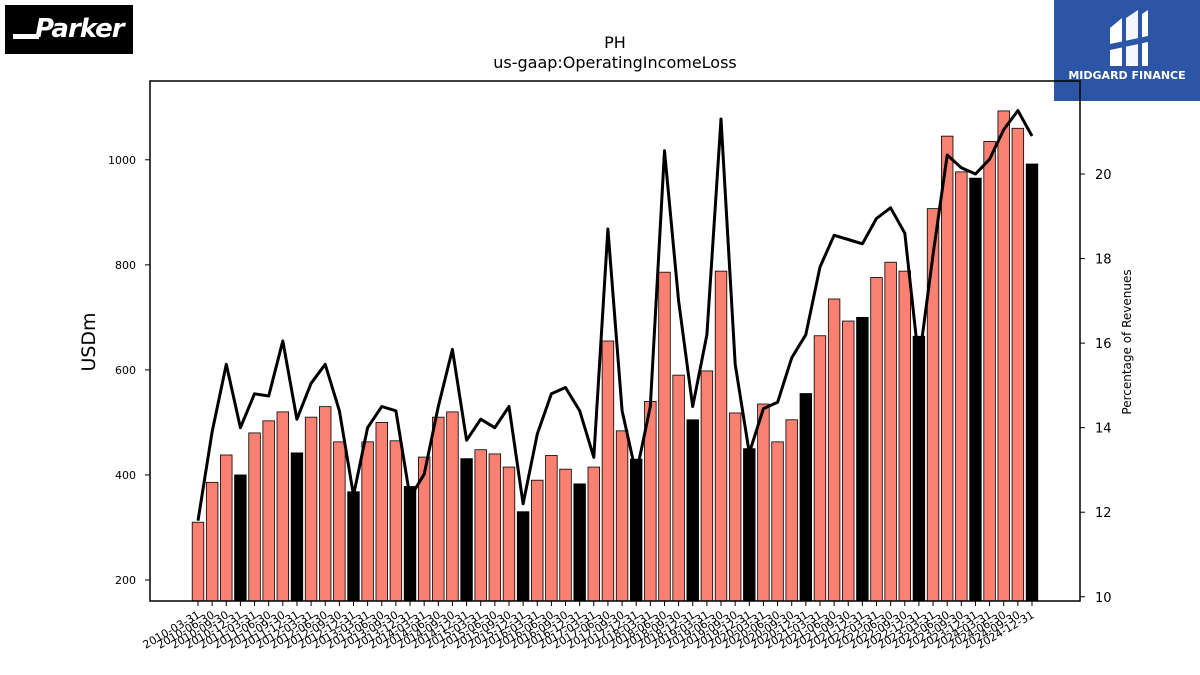 This screenshot has height=675, width=1200. What do you see at coordinates (1127, 341) in the screenshot?
I see `y2-axis-label: Percentage of Revenues` at bounding box center [1127, 341].